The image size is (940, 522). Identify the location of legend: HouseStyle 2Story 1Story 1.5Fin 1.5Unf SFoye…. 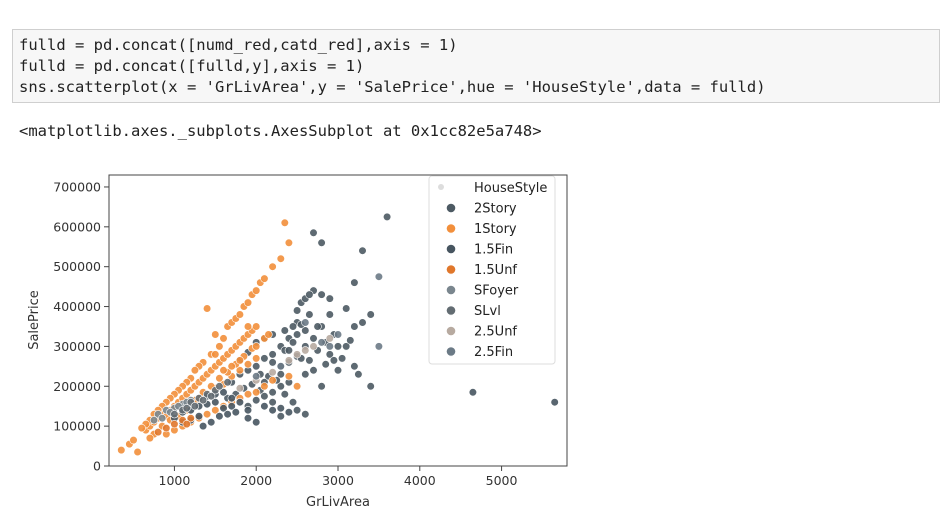
(492, 270).